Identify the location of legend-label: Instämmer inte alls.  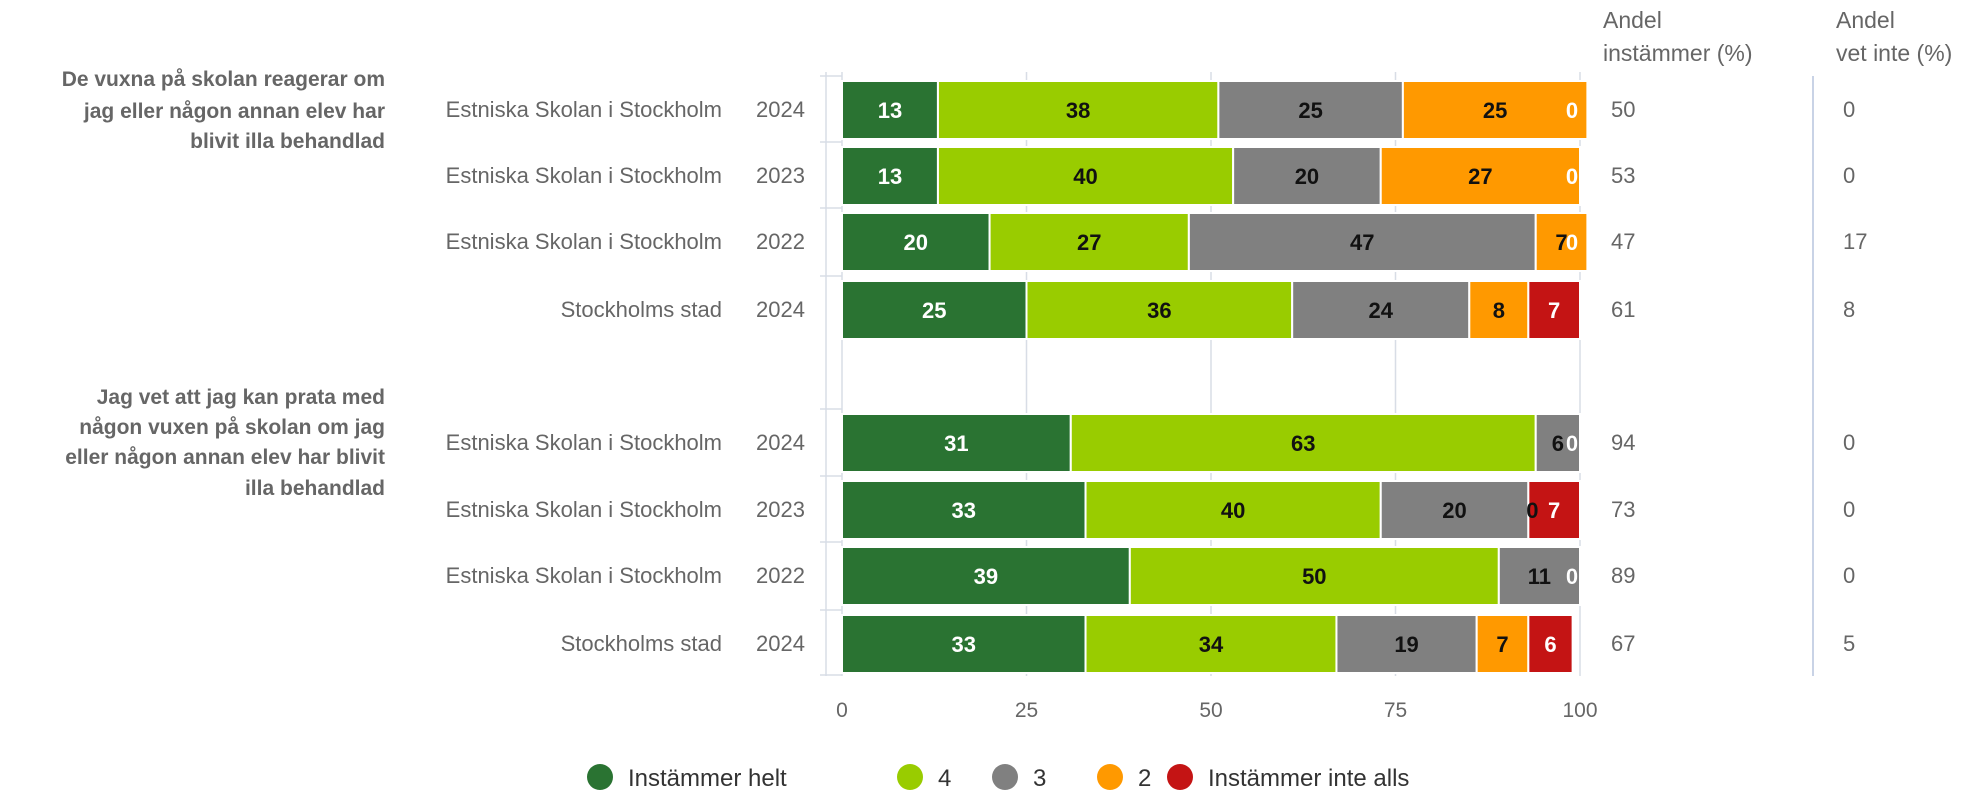
(1308, 778).